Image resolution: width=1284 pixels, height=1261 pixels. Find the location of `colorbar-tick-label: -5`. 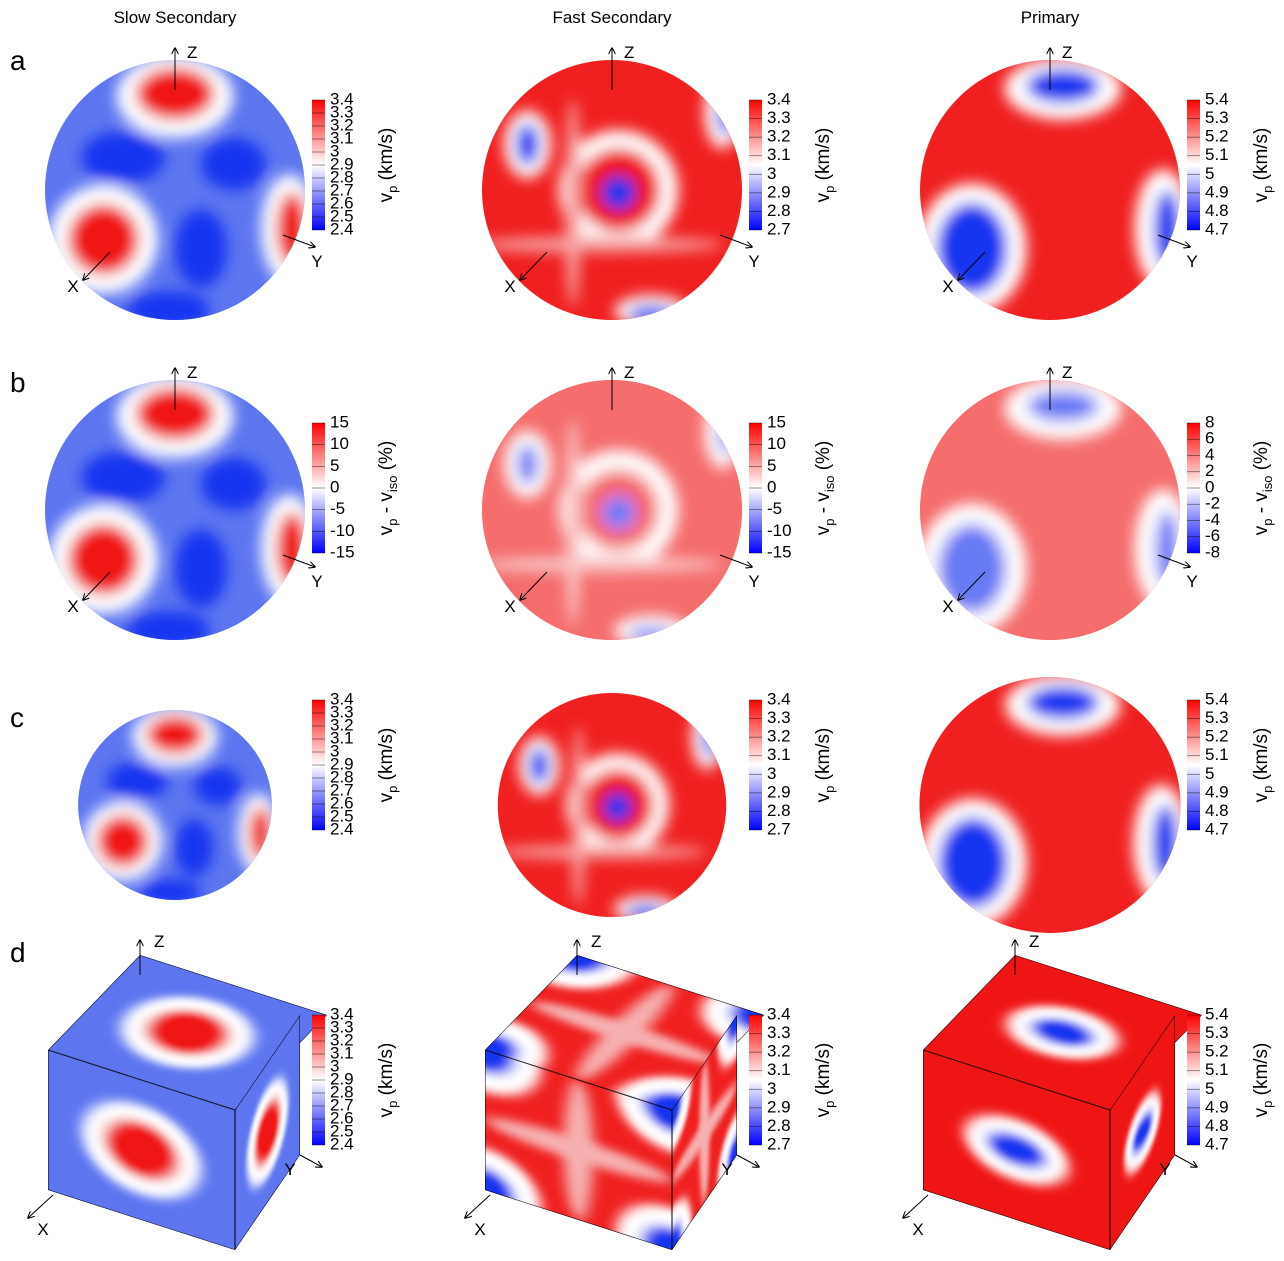

colorbar-tick-label: -5 is located at coordinates (774, 508).